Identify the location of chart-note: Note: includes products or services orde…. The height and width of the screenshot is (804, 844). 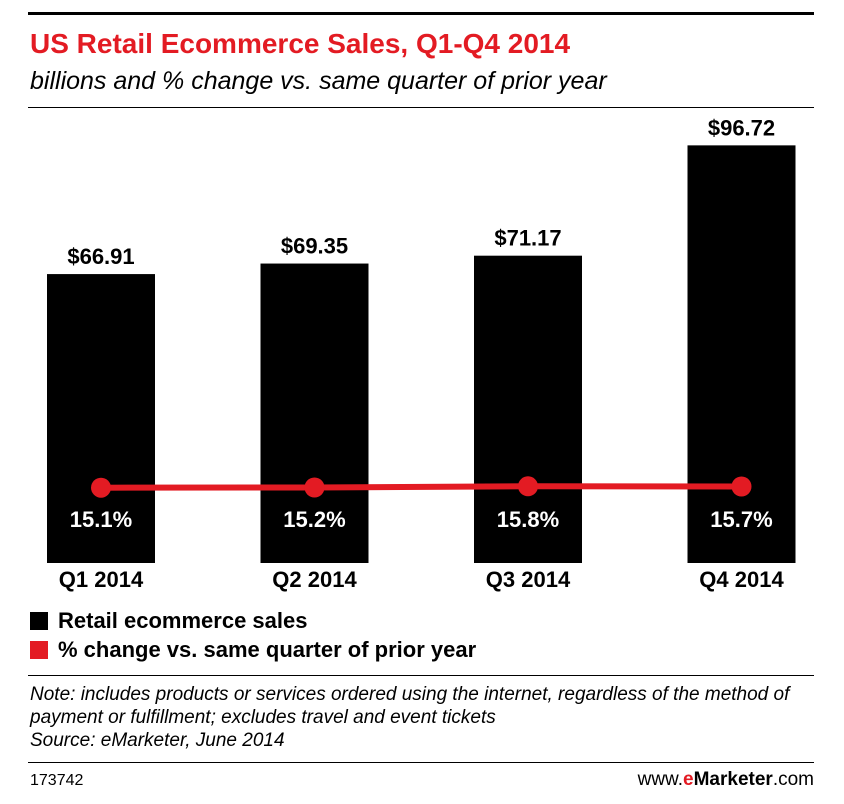
(425, 717).